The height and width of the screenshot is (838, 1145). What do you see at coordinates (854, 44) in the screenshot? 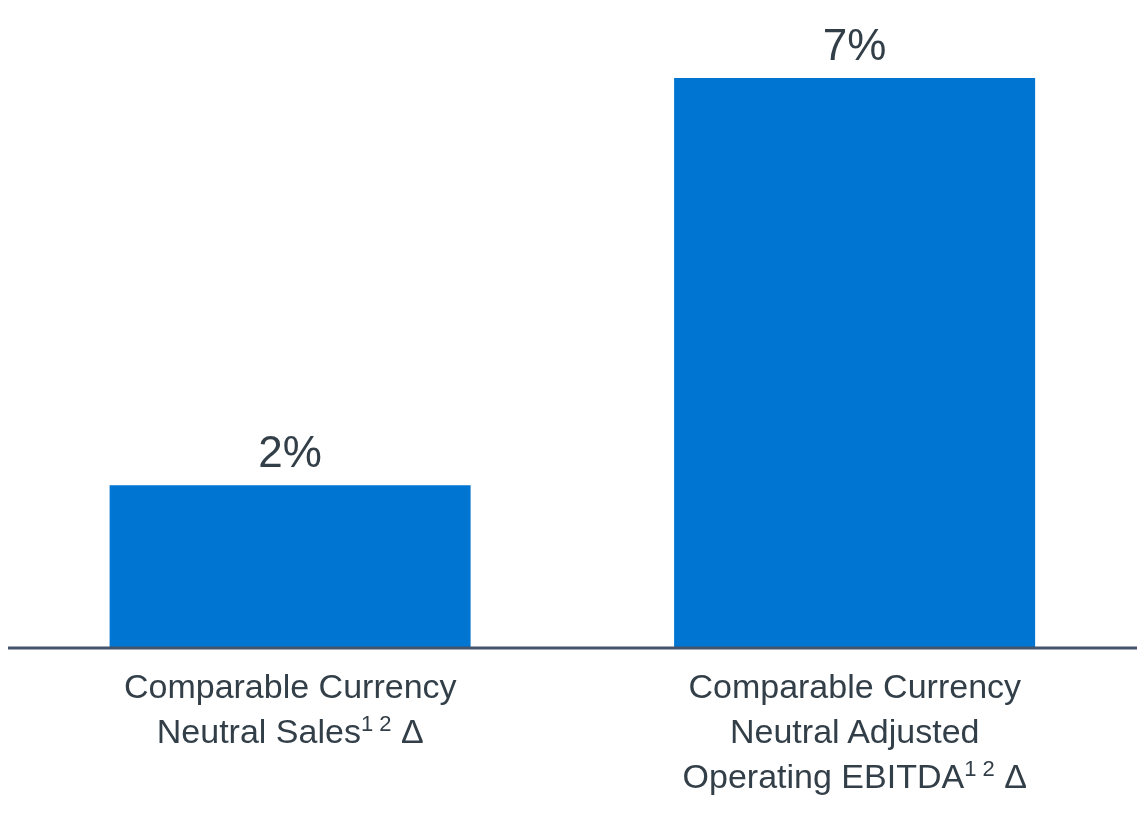
I see `data-label: 7%` at bounding box center [854, 44].